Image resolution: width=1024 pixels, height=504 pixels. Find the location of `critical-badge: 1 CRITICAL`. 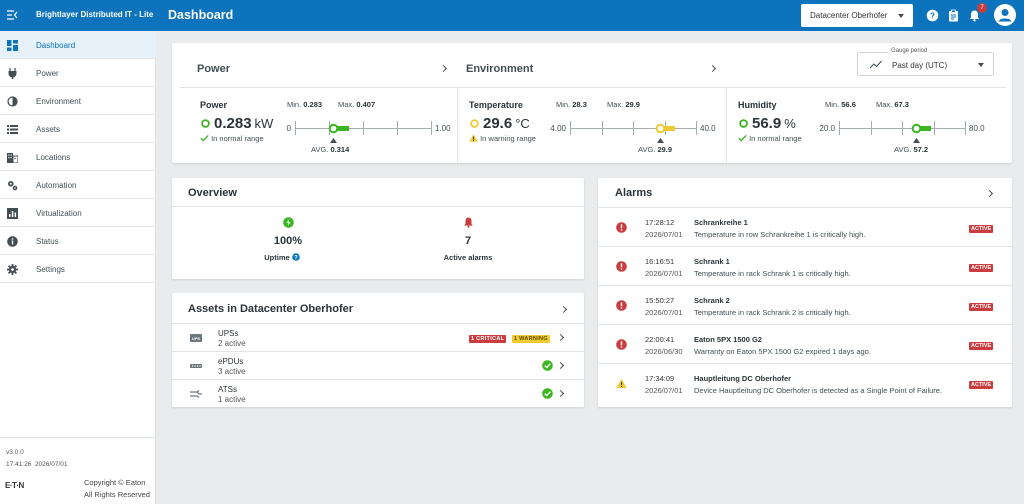

critical-badge: 1 CRITICAL is located at coordinates (488, 339).